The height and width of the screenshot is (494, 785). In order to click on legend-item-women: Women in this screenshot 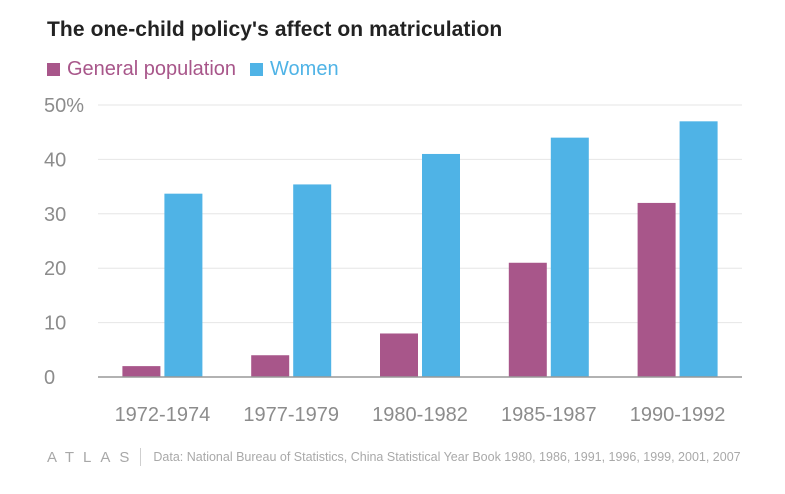, I will do `click(294, 69)`.